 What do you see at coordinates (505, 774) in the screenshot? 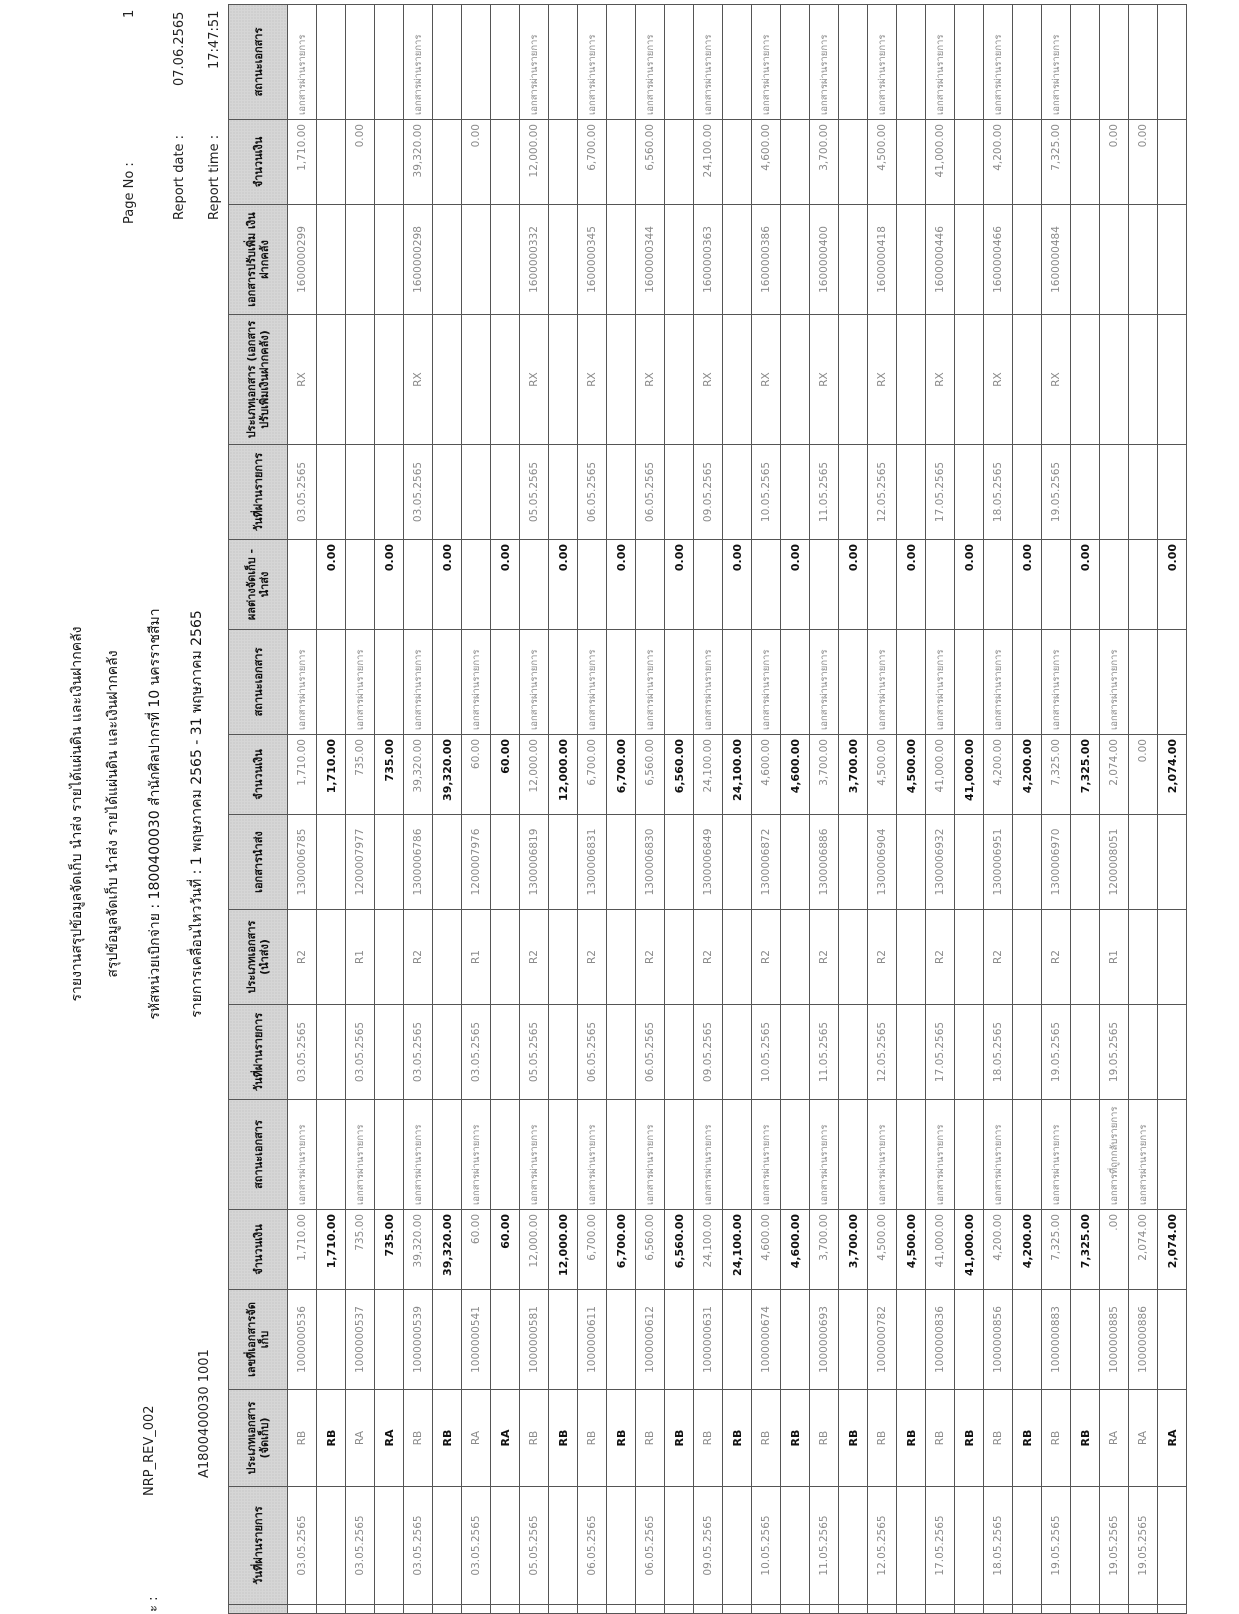
I see `table-cell: 60.00` at bounding box center [505, 774].